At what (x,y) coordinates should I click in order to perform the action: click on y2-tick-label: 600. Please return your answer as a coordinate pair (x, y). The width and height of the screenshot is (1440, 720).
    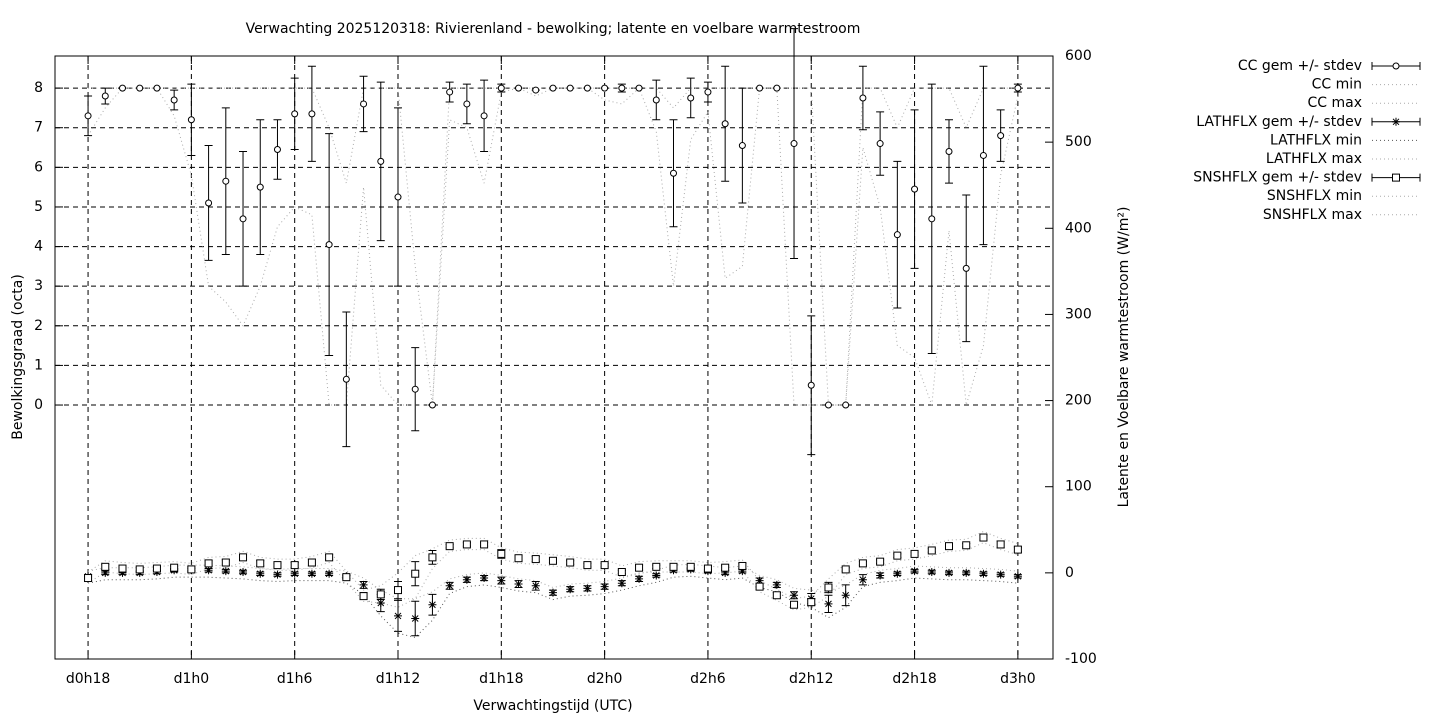
    Looking at the image, I should click on (1078, 56).